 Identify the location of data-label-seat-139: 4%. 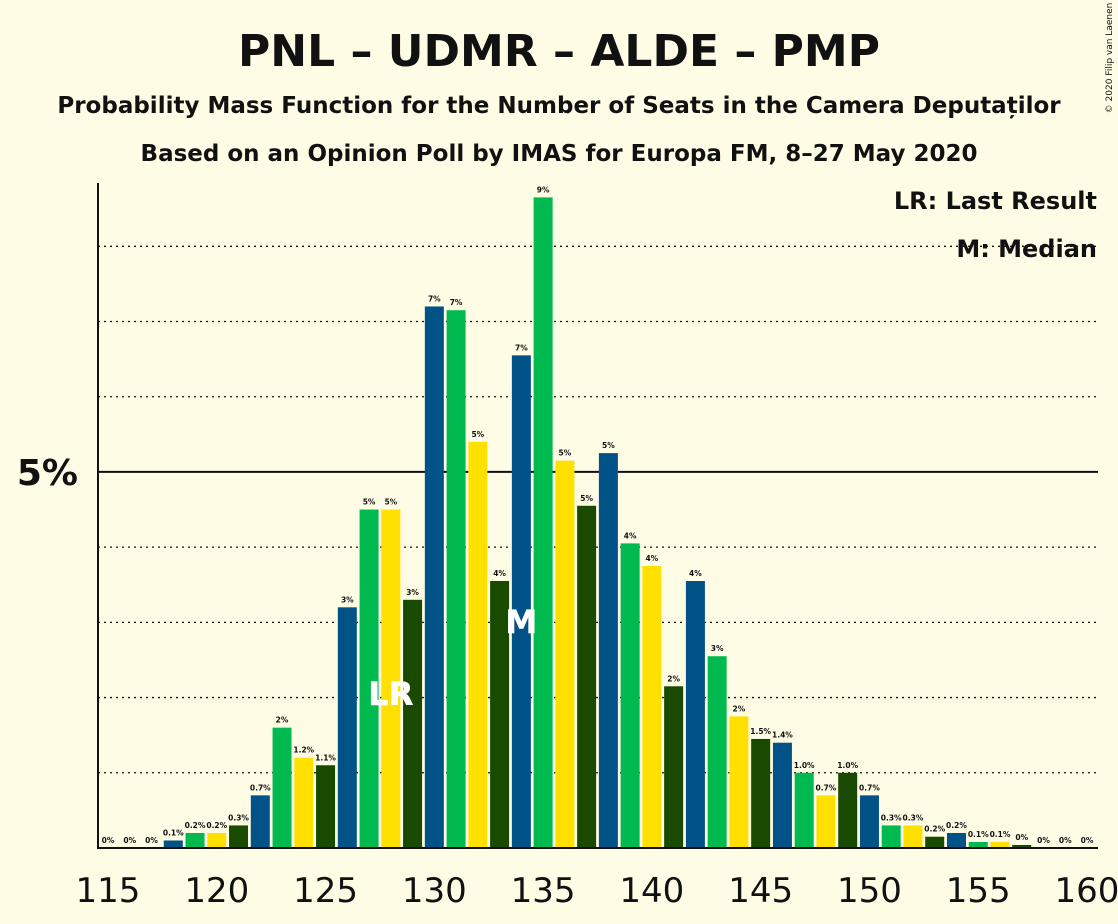
(630, 535).